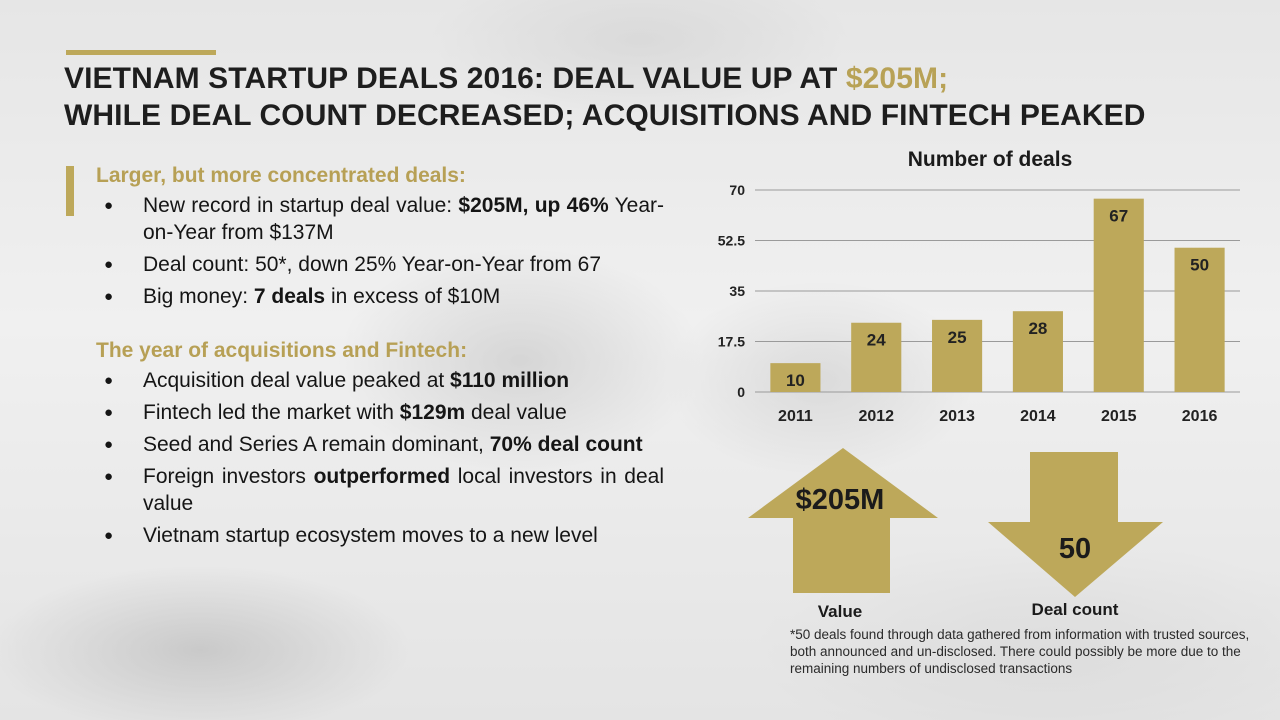  What do you see at coordinates (737, 291) in the screenshot?
I see `y-tick-label: 35` at bounding box center [737, 291].